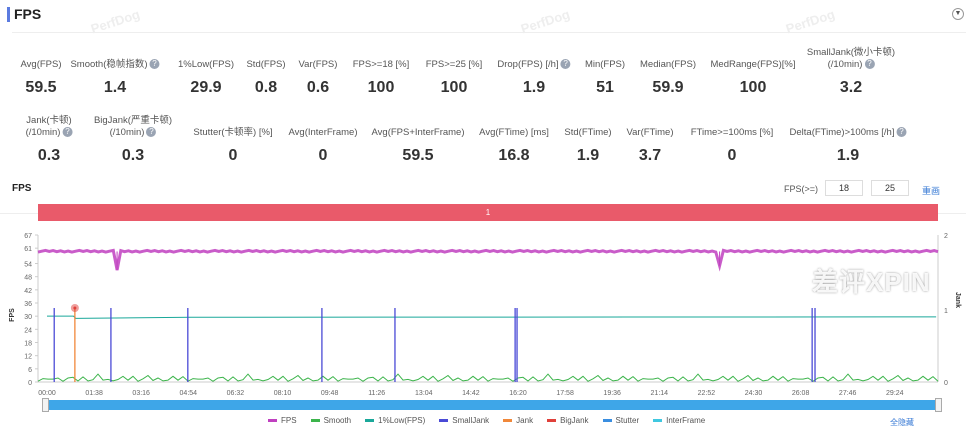  Describe the element at coordinates (612, 393) in the screenshot. I see `x-tick-label: 19:36` at that location.